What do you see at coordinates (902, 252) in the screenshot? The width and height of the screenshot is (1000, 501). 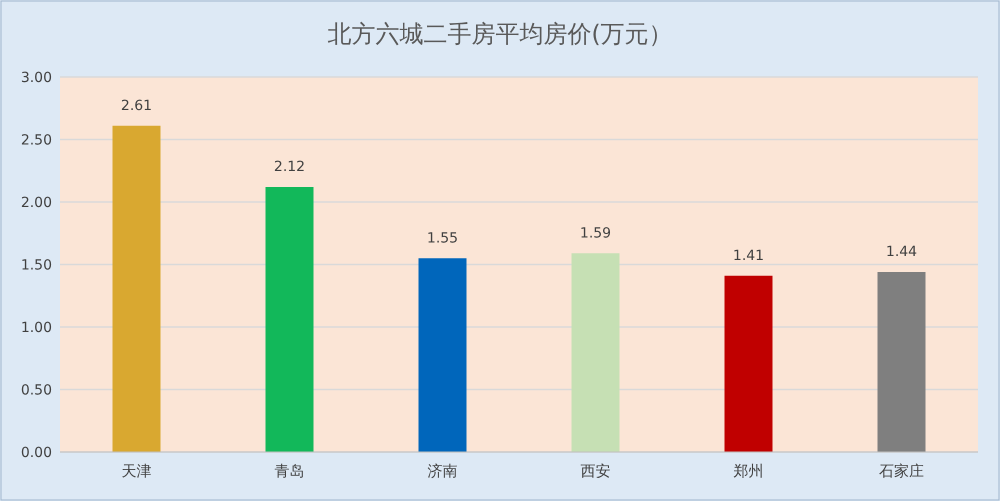 I see `data-label: 1.44` at bounding box center [902, 252].